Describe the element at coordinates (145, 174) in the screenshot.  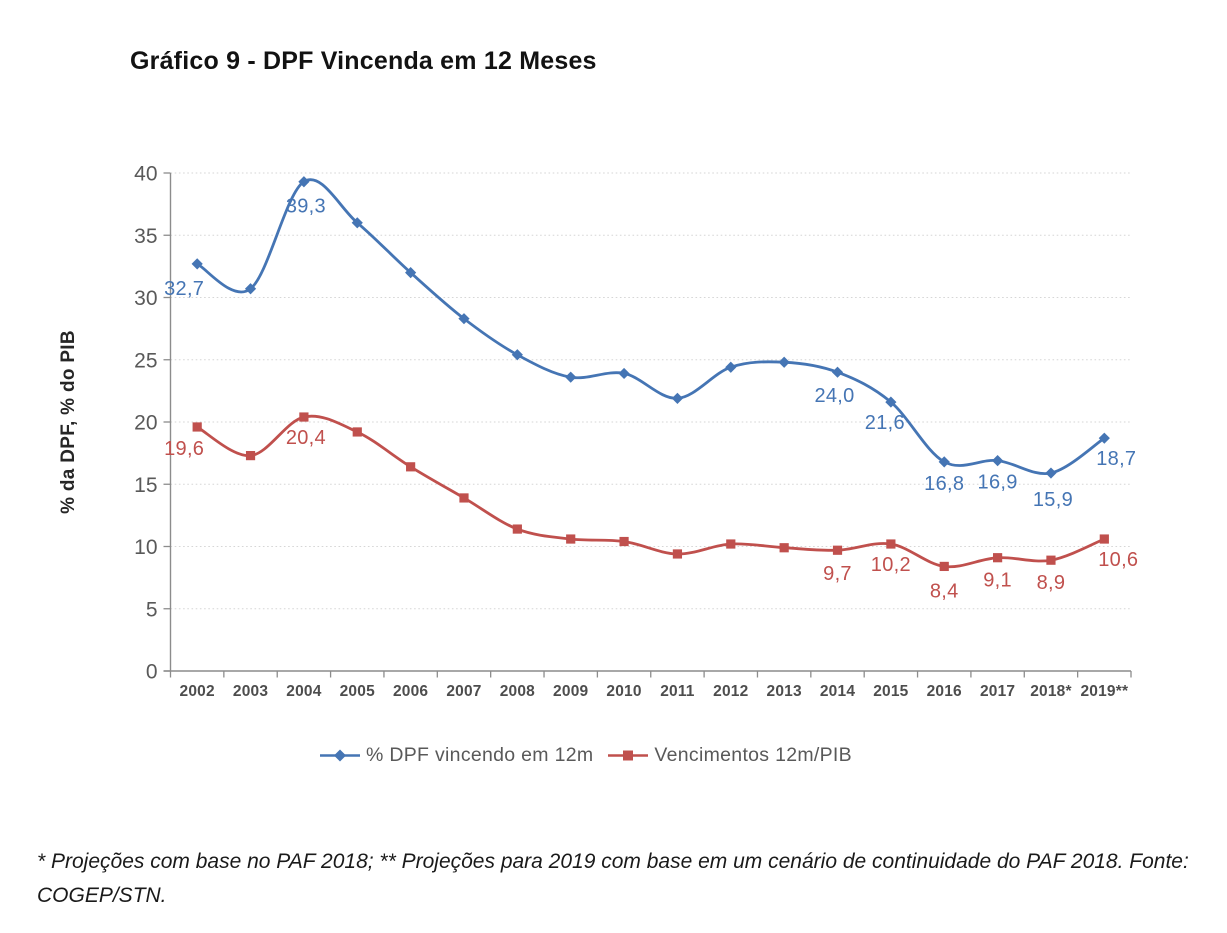
I see `y-tick-label: 40` at that location.